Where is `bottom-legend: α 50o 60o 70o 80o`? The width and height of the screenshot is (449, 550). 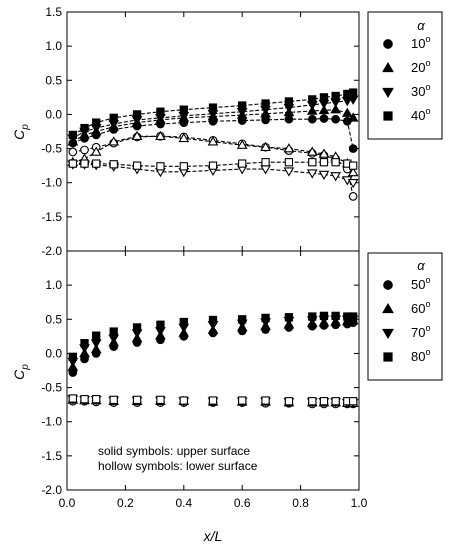
bottom-legend: α 50o 60o 70o 80o is located at coordinates (405, 316).